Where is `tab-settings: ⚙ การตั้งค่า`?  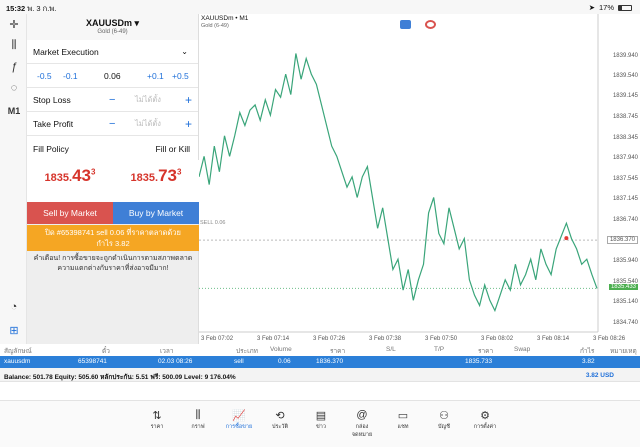 tab-settings: ⚙ การตั้งค่า is located at coordinates (485, 420).